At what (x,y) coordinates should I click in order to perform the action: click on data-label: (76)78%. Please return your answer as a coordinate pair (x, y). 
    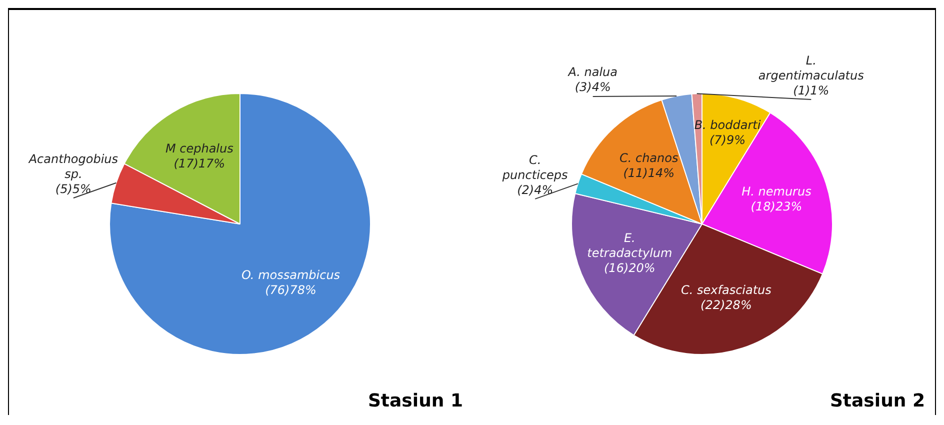
    Looking at the image, I should click on (290, 290).